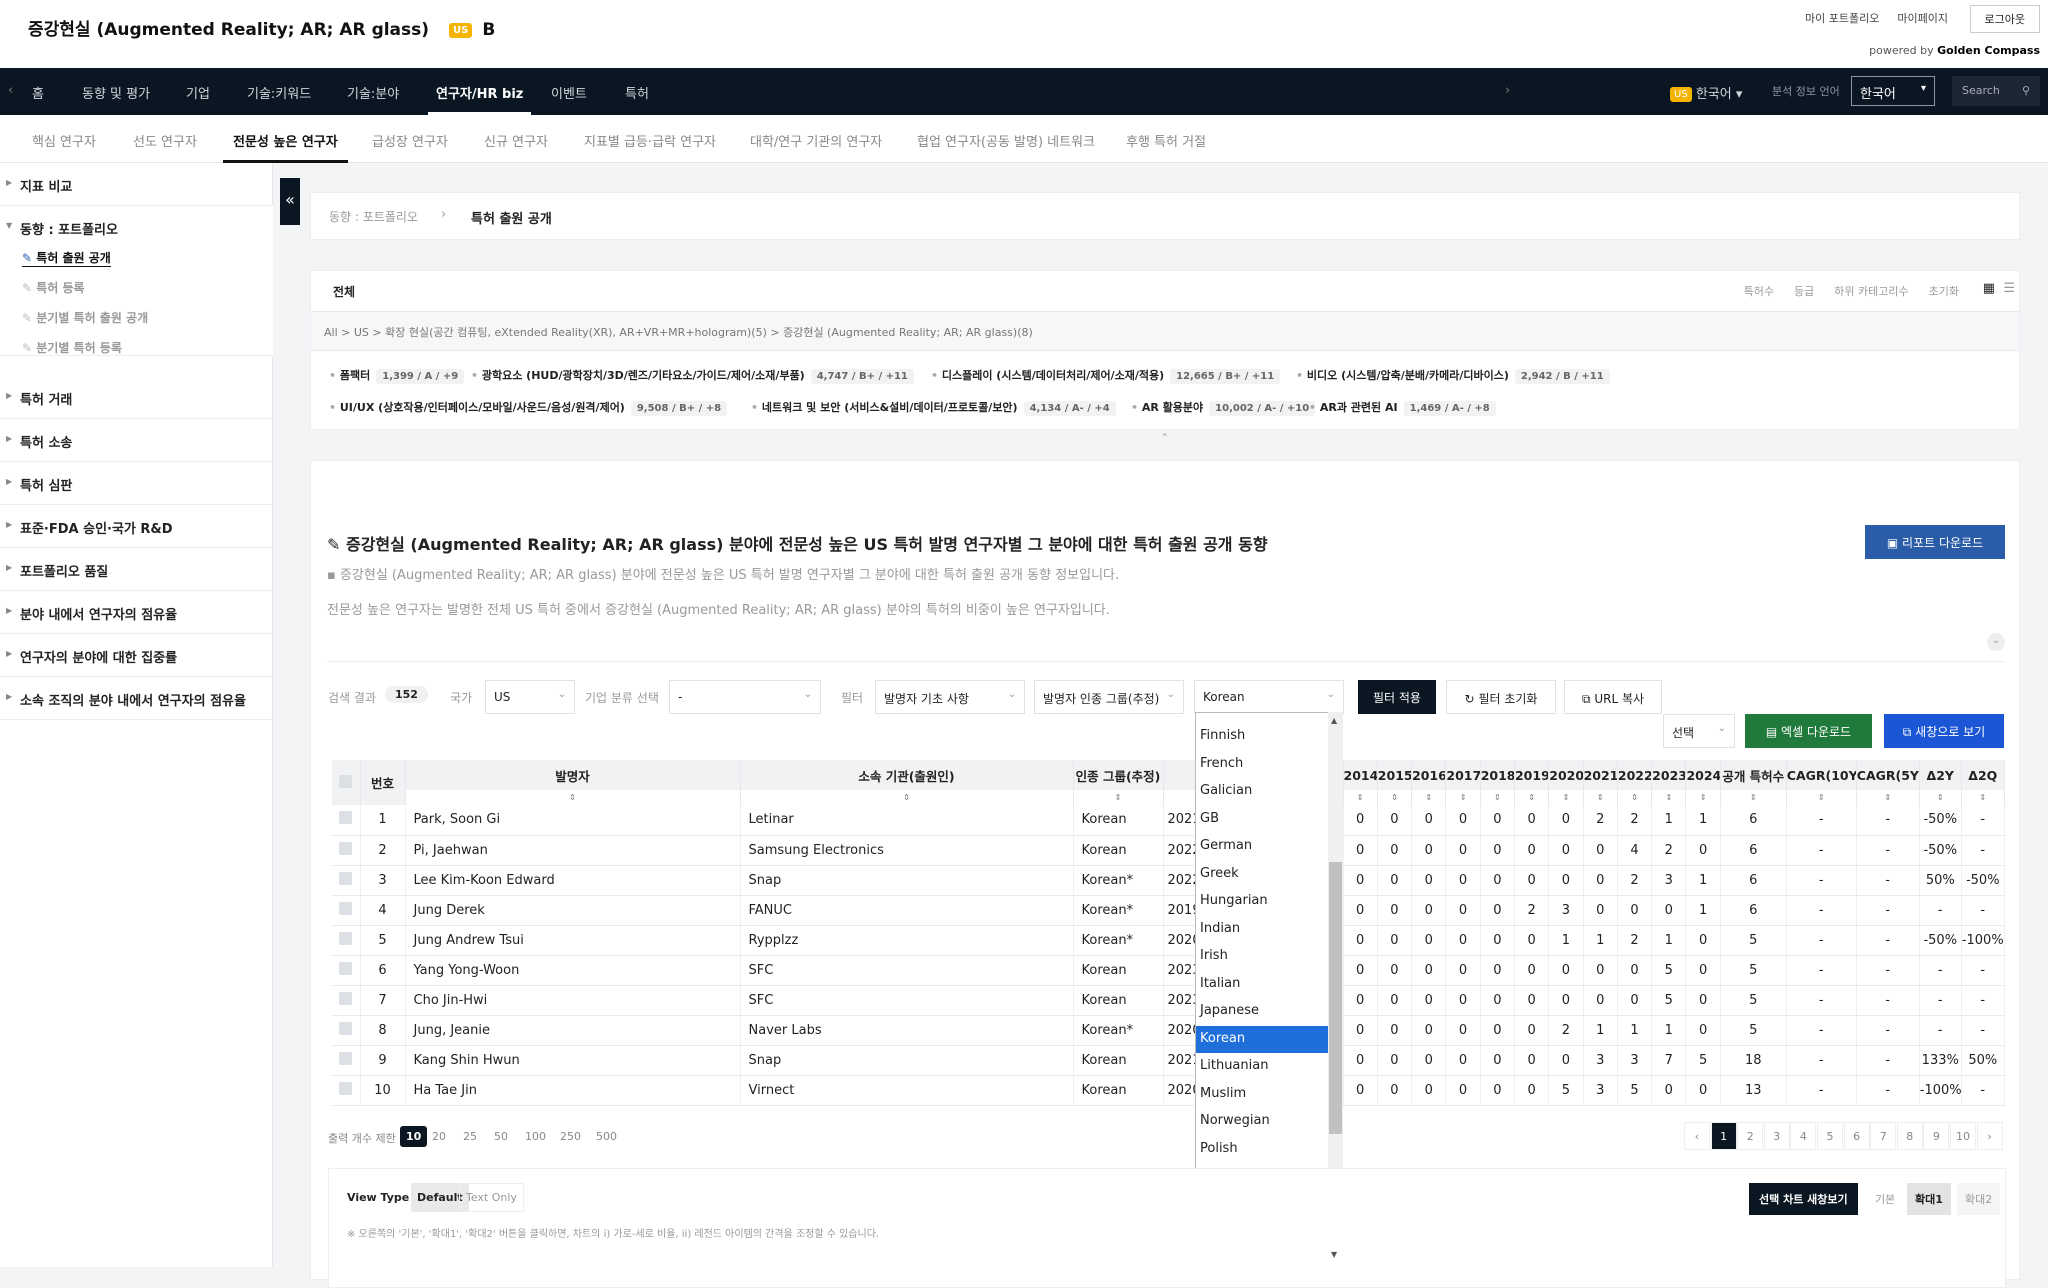 The width and height of the screenshot is (2048, 1288). I want to click on page-button: 7, so click(1883, 1136).